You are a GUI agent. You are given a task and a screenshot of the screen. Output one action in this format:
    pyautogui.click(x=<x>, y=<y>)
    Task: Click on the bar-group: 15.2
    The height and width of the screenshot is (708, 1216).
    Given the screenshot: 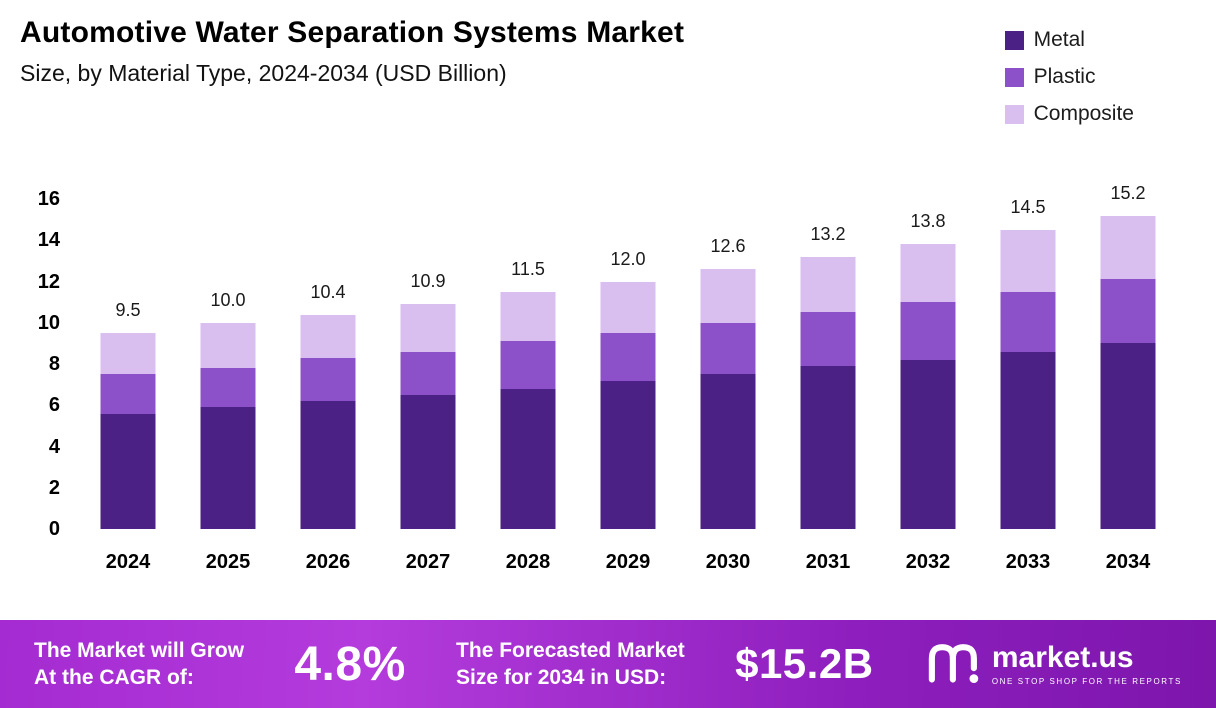 What is the action you would take?
    pyautogui.click(x=1128, y=356)
    